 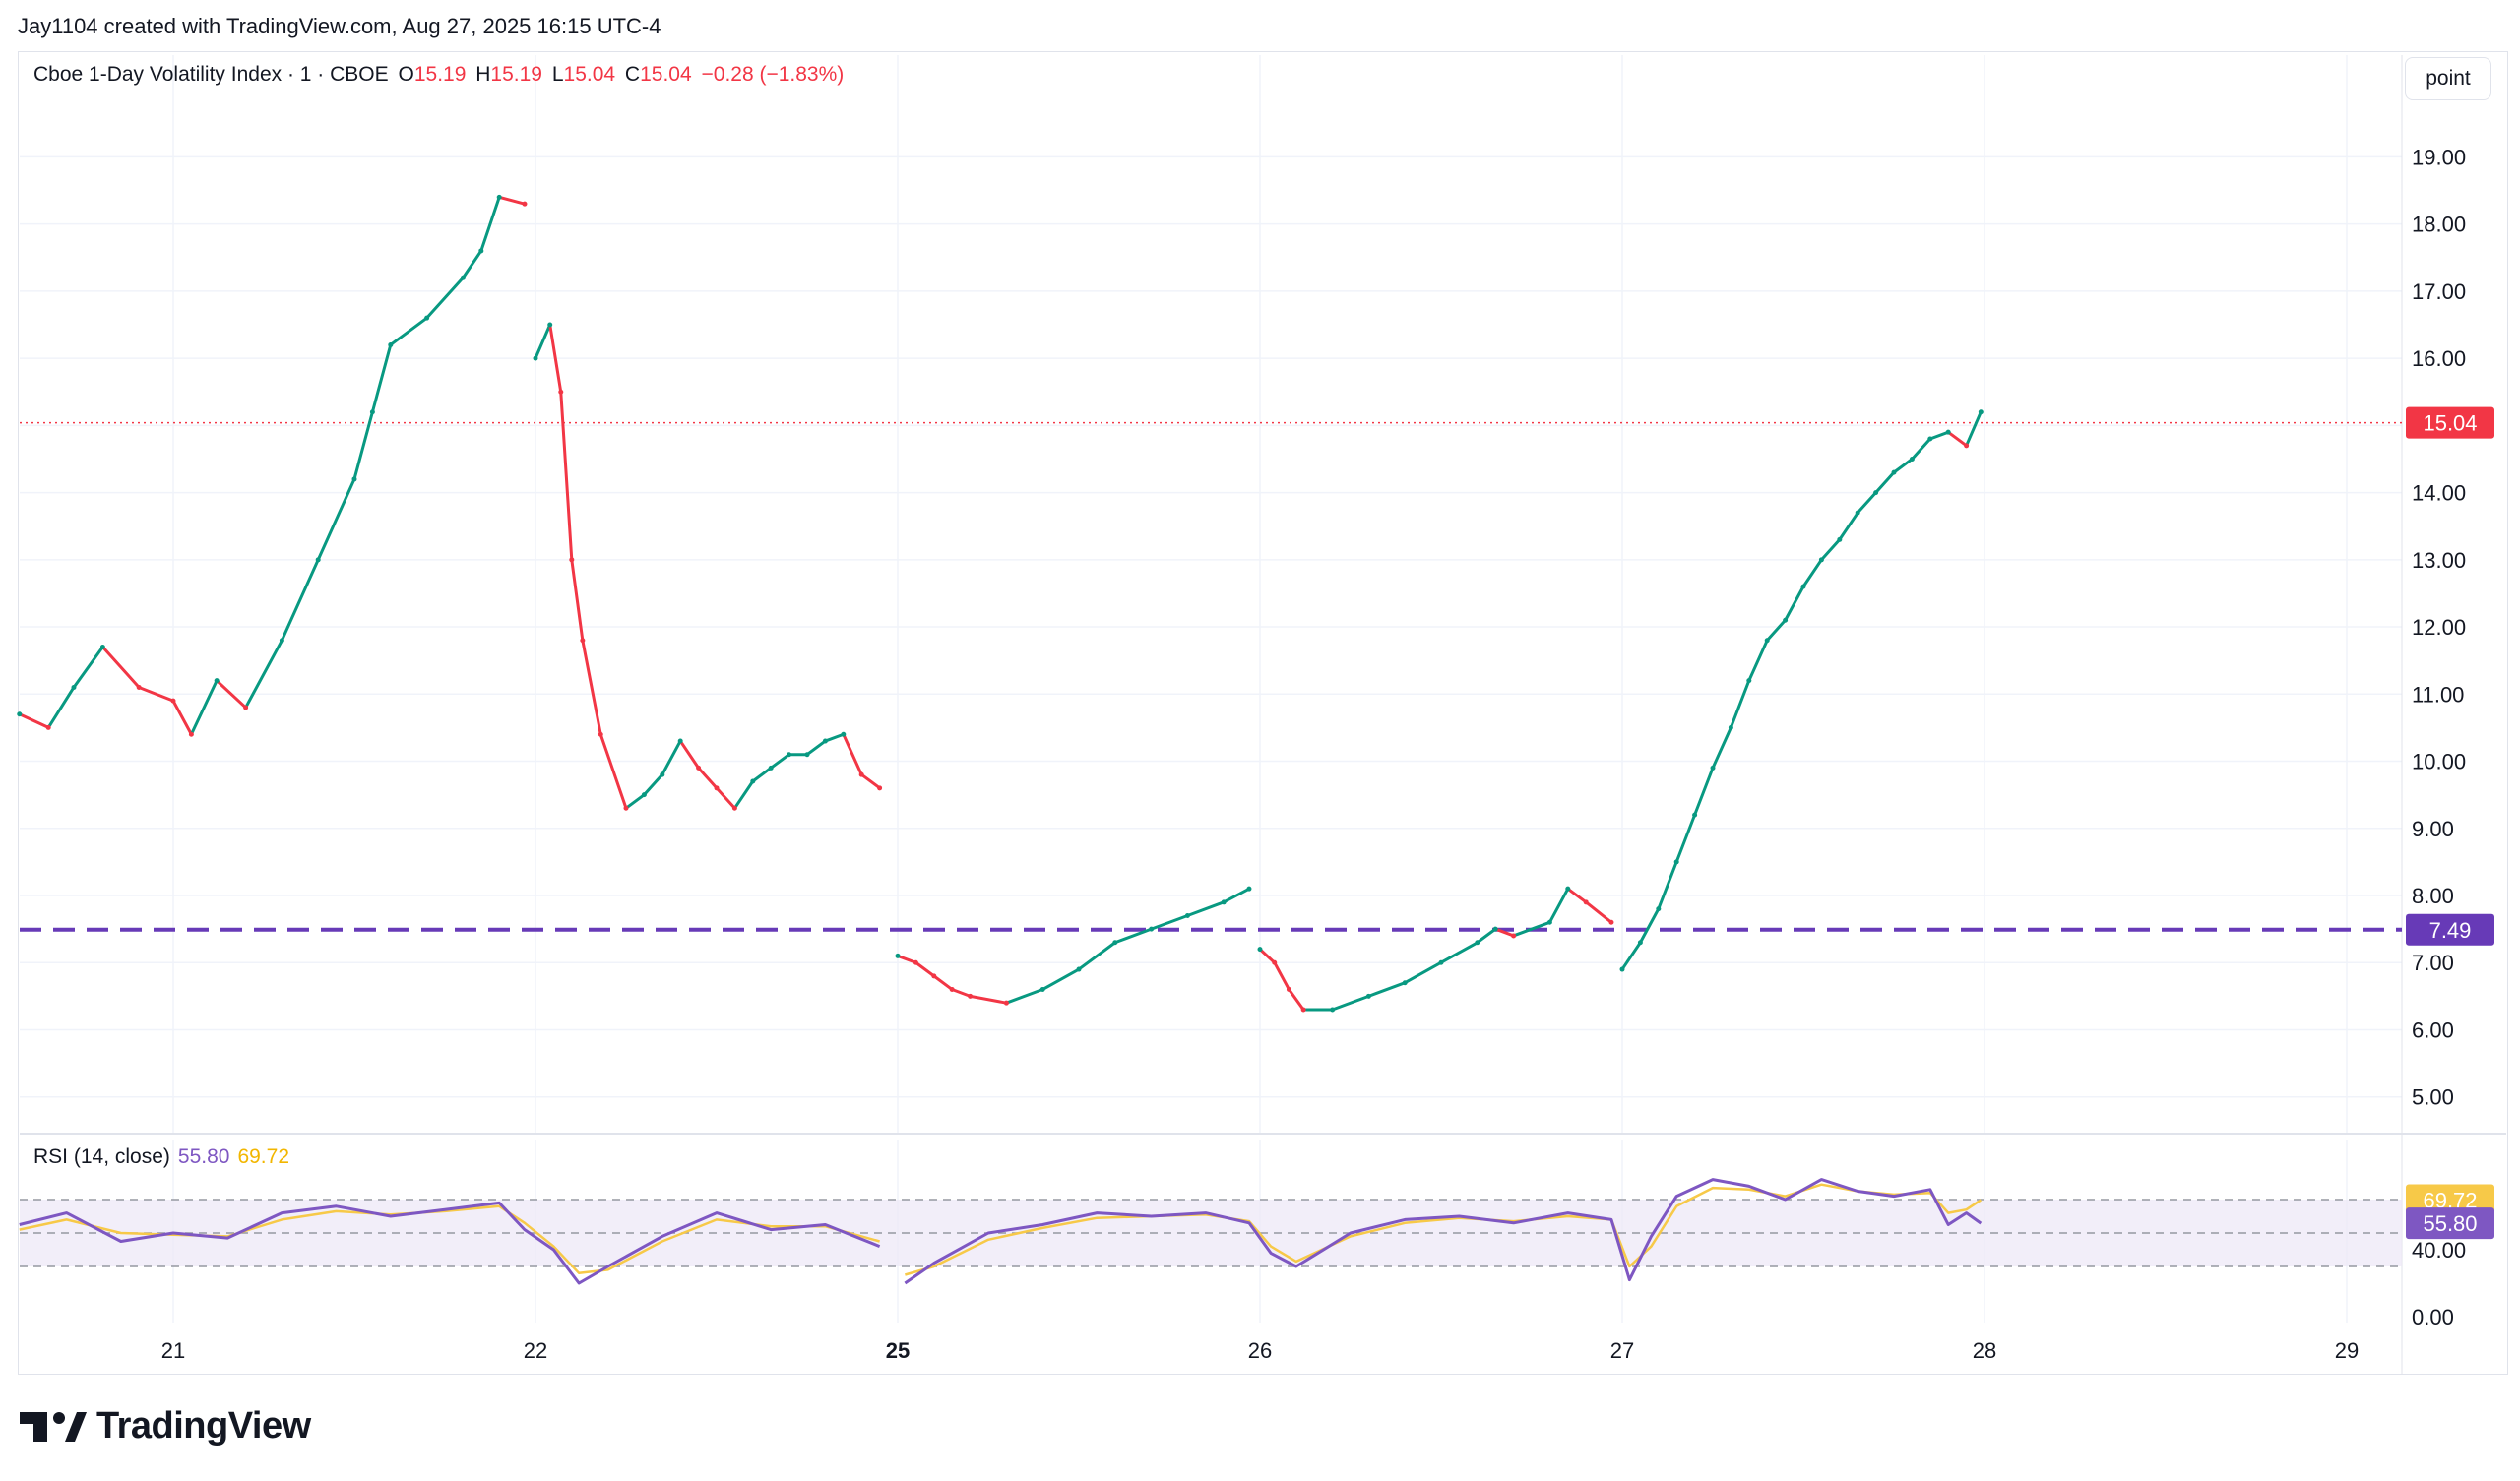 I want to click on close-value: 15.04, so click(x=666, y=74).